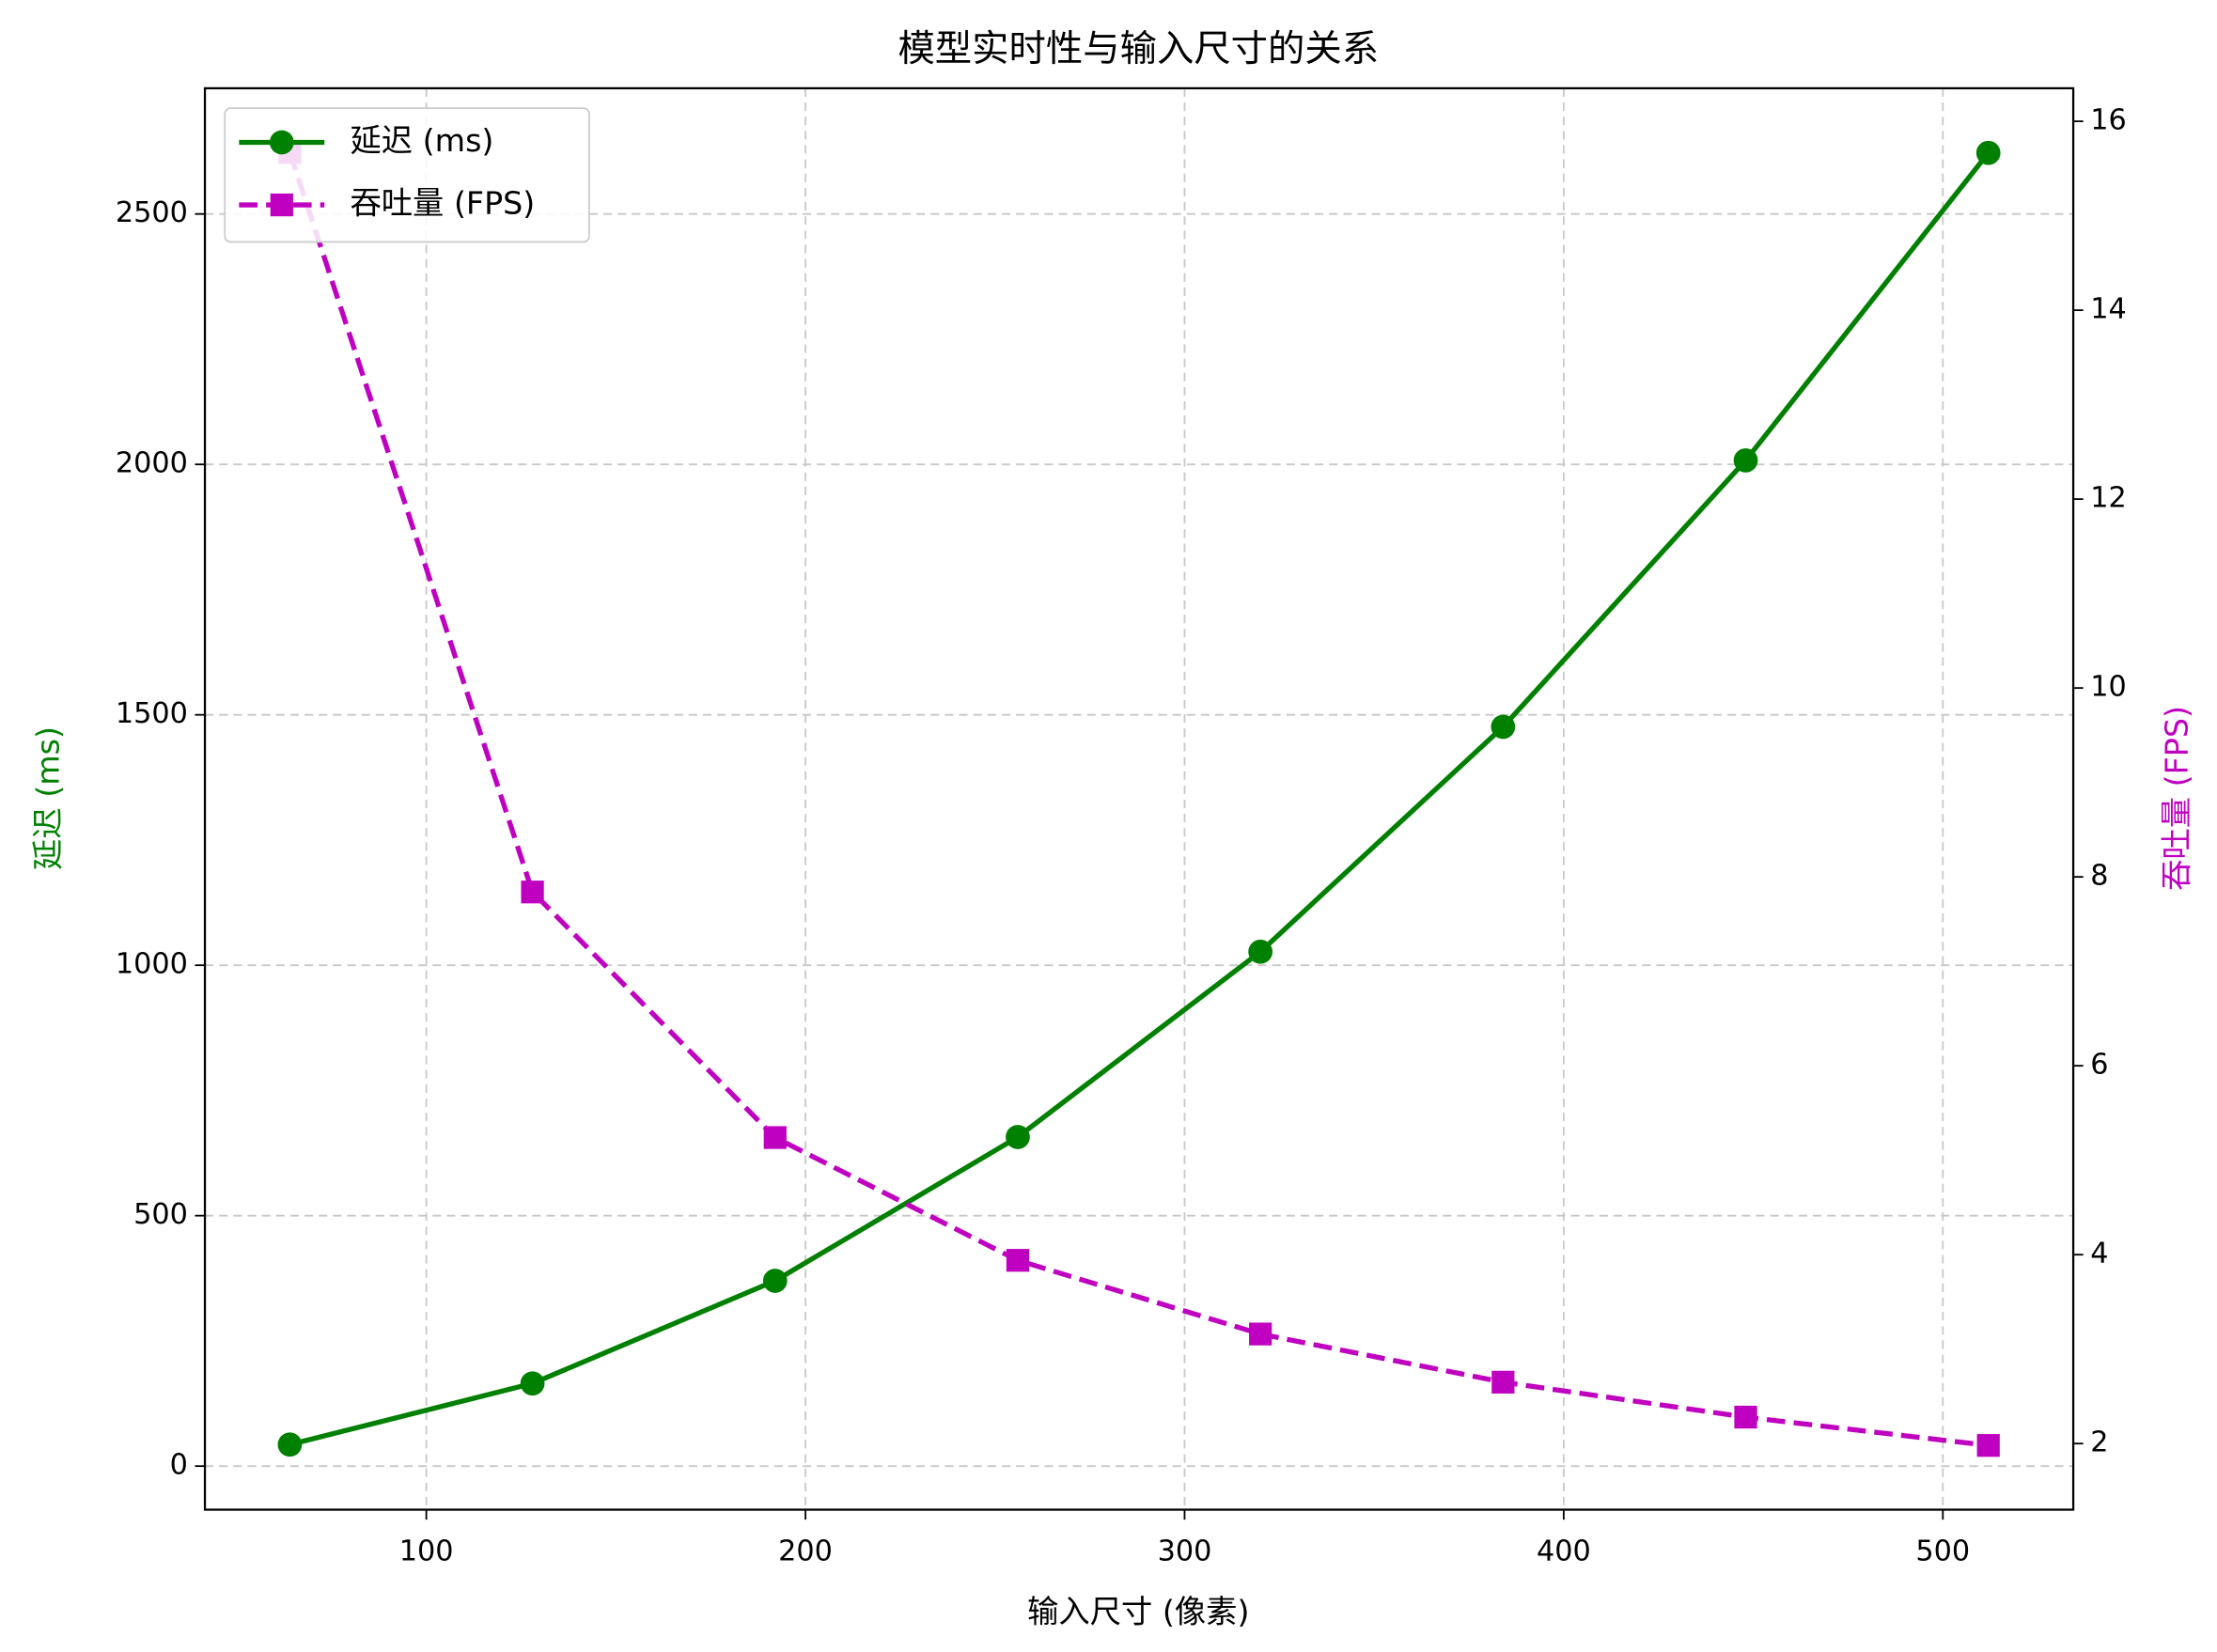 The image size is (2217, 1652). Describe the element at coordinates (1943, 1551) in the screenshot. I see `x-tick-label: 500` at that location.